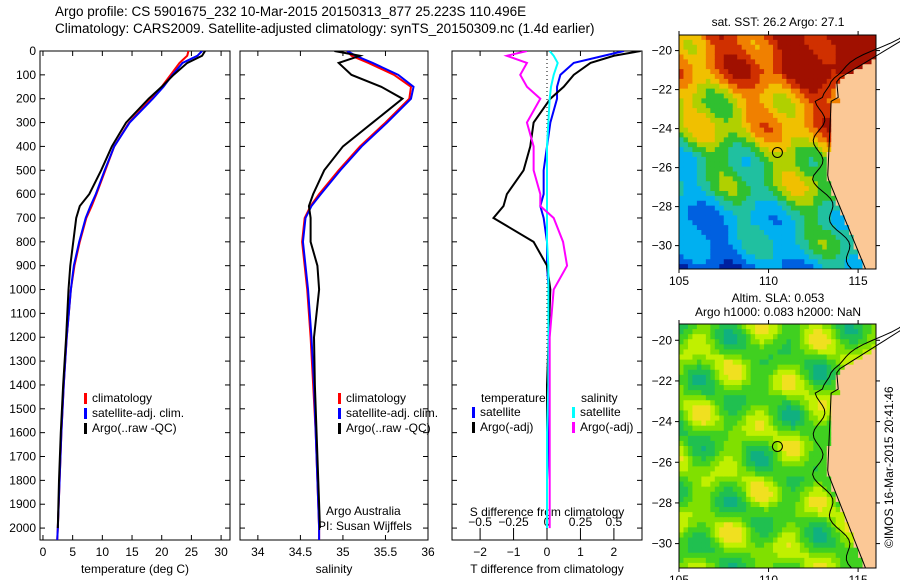  What do you see at coordinates (580, 552) in the screenshot?
I see `differences-xtick-label: 1` at bounding box center [580, 552].